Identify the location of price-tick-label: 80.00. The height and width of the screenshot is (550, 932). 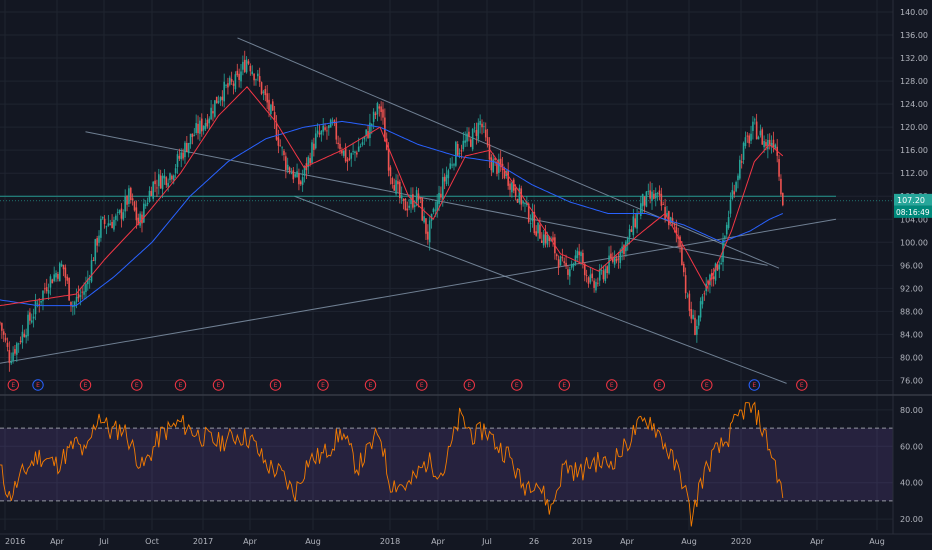
(911, 357).